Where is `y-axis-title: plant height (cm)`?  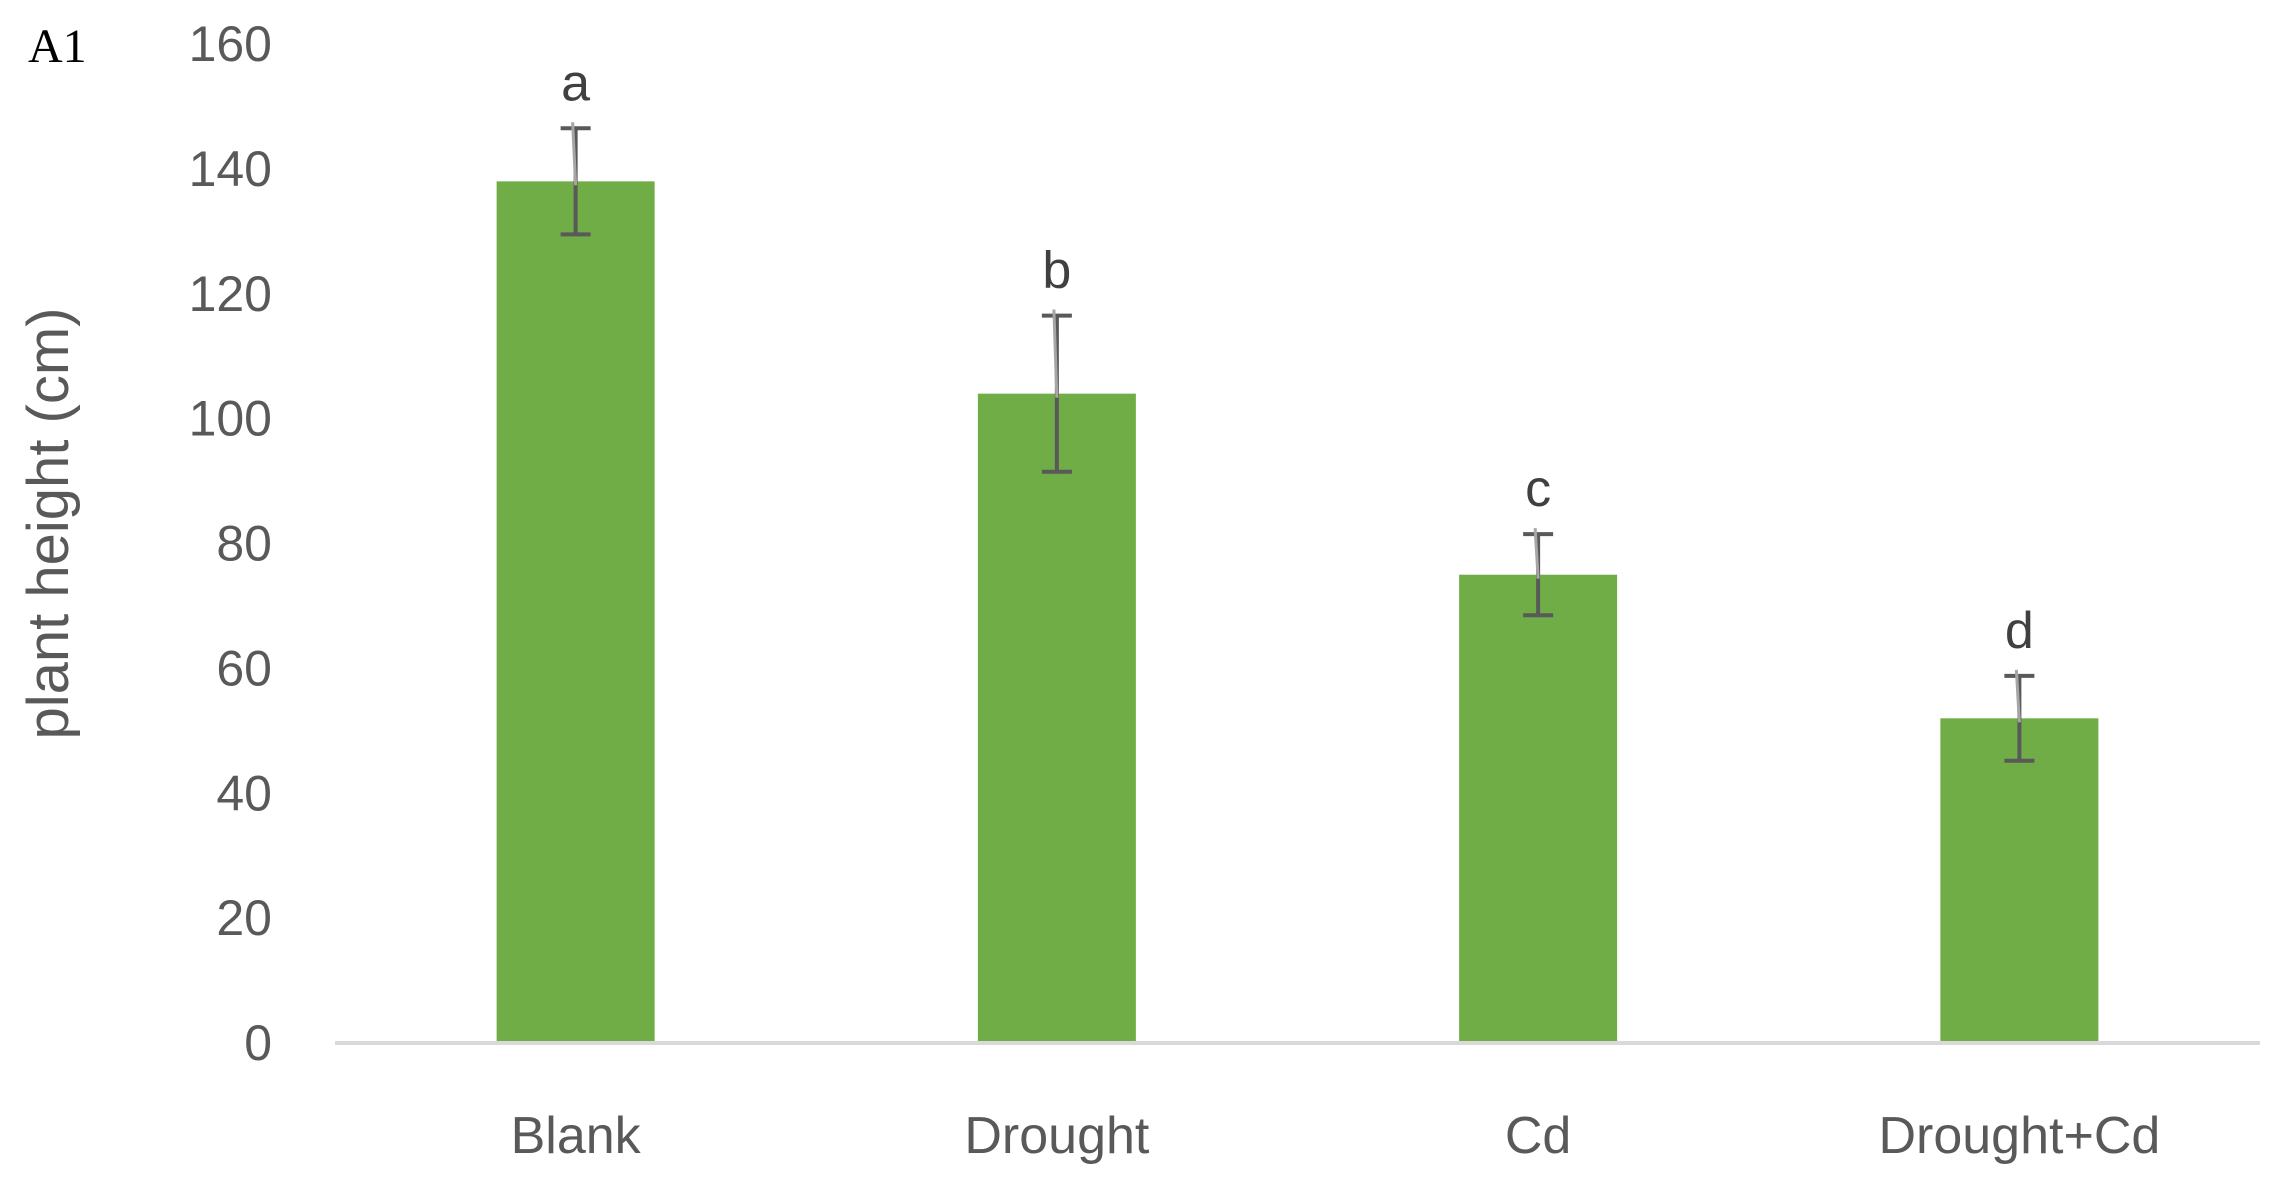 y-axis-title: plant height (cm) is located at coordinates (48, 524).